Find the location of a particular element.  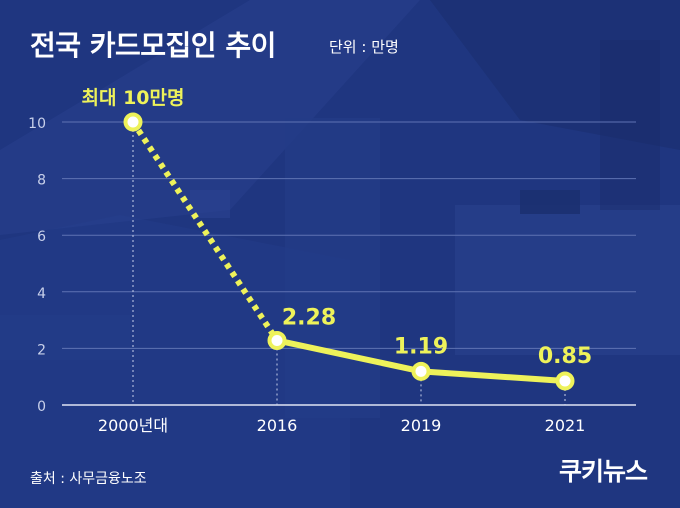

data-label: 0.85 is located at coordinates (565, 356).